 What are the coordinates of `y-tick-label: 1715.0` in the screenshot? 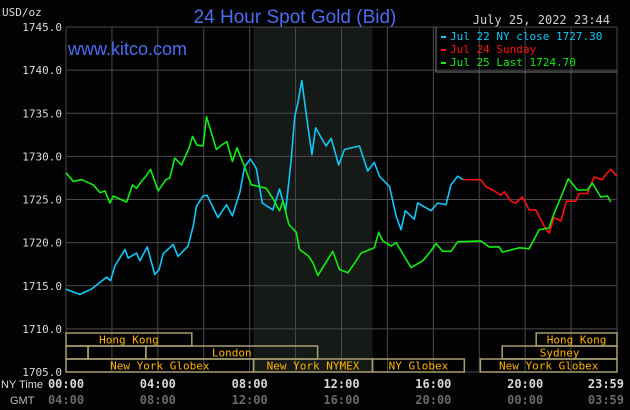 It's located at (42, 286).